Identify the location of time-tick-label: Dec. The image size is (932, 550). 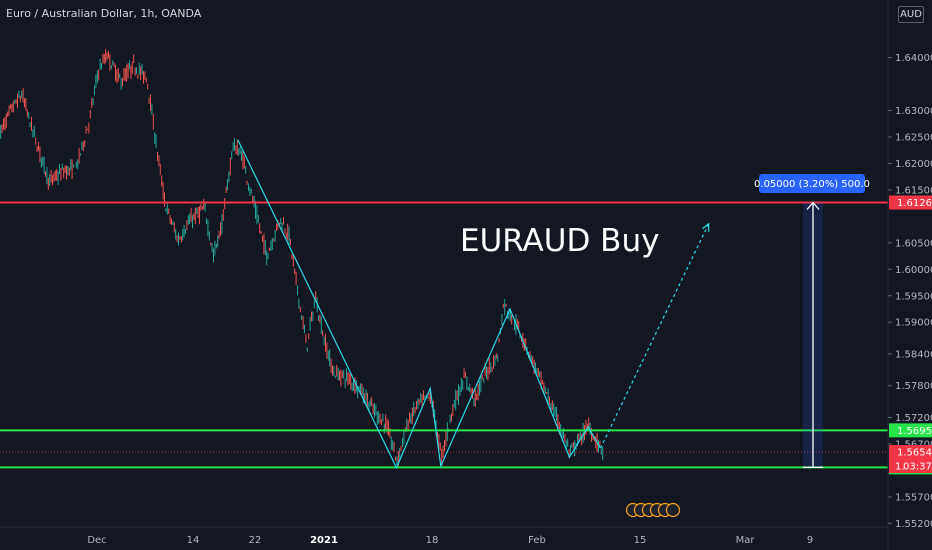
(96, 540).